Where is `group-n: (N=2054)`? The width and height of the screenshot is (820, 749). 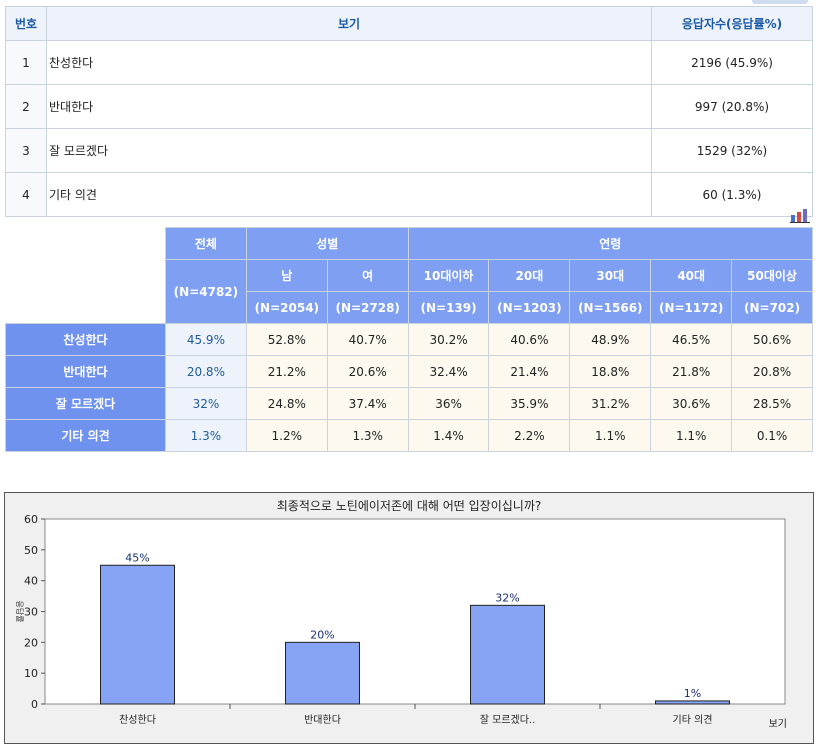 group-n: (N=2054) is located at coordinates (286, 307).